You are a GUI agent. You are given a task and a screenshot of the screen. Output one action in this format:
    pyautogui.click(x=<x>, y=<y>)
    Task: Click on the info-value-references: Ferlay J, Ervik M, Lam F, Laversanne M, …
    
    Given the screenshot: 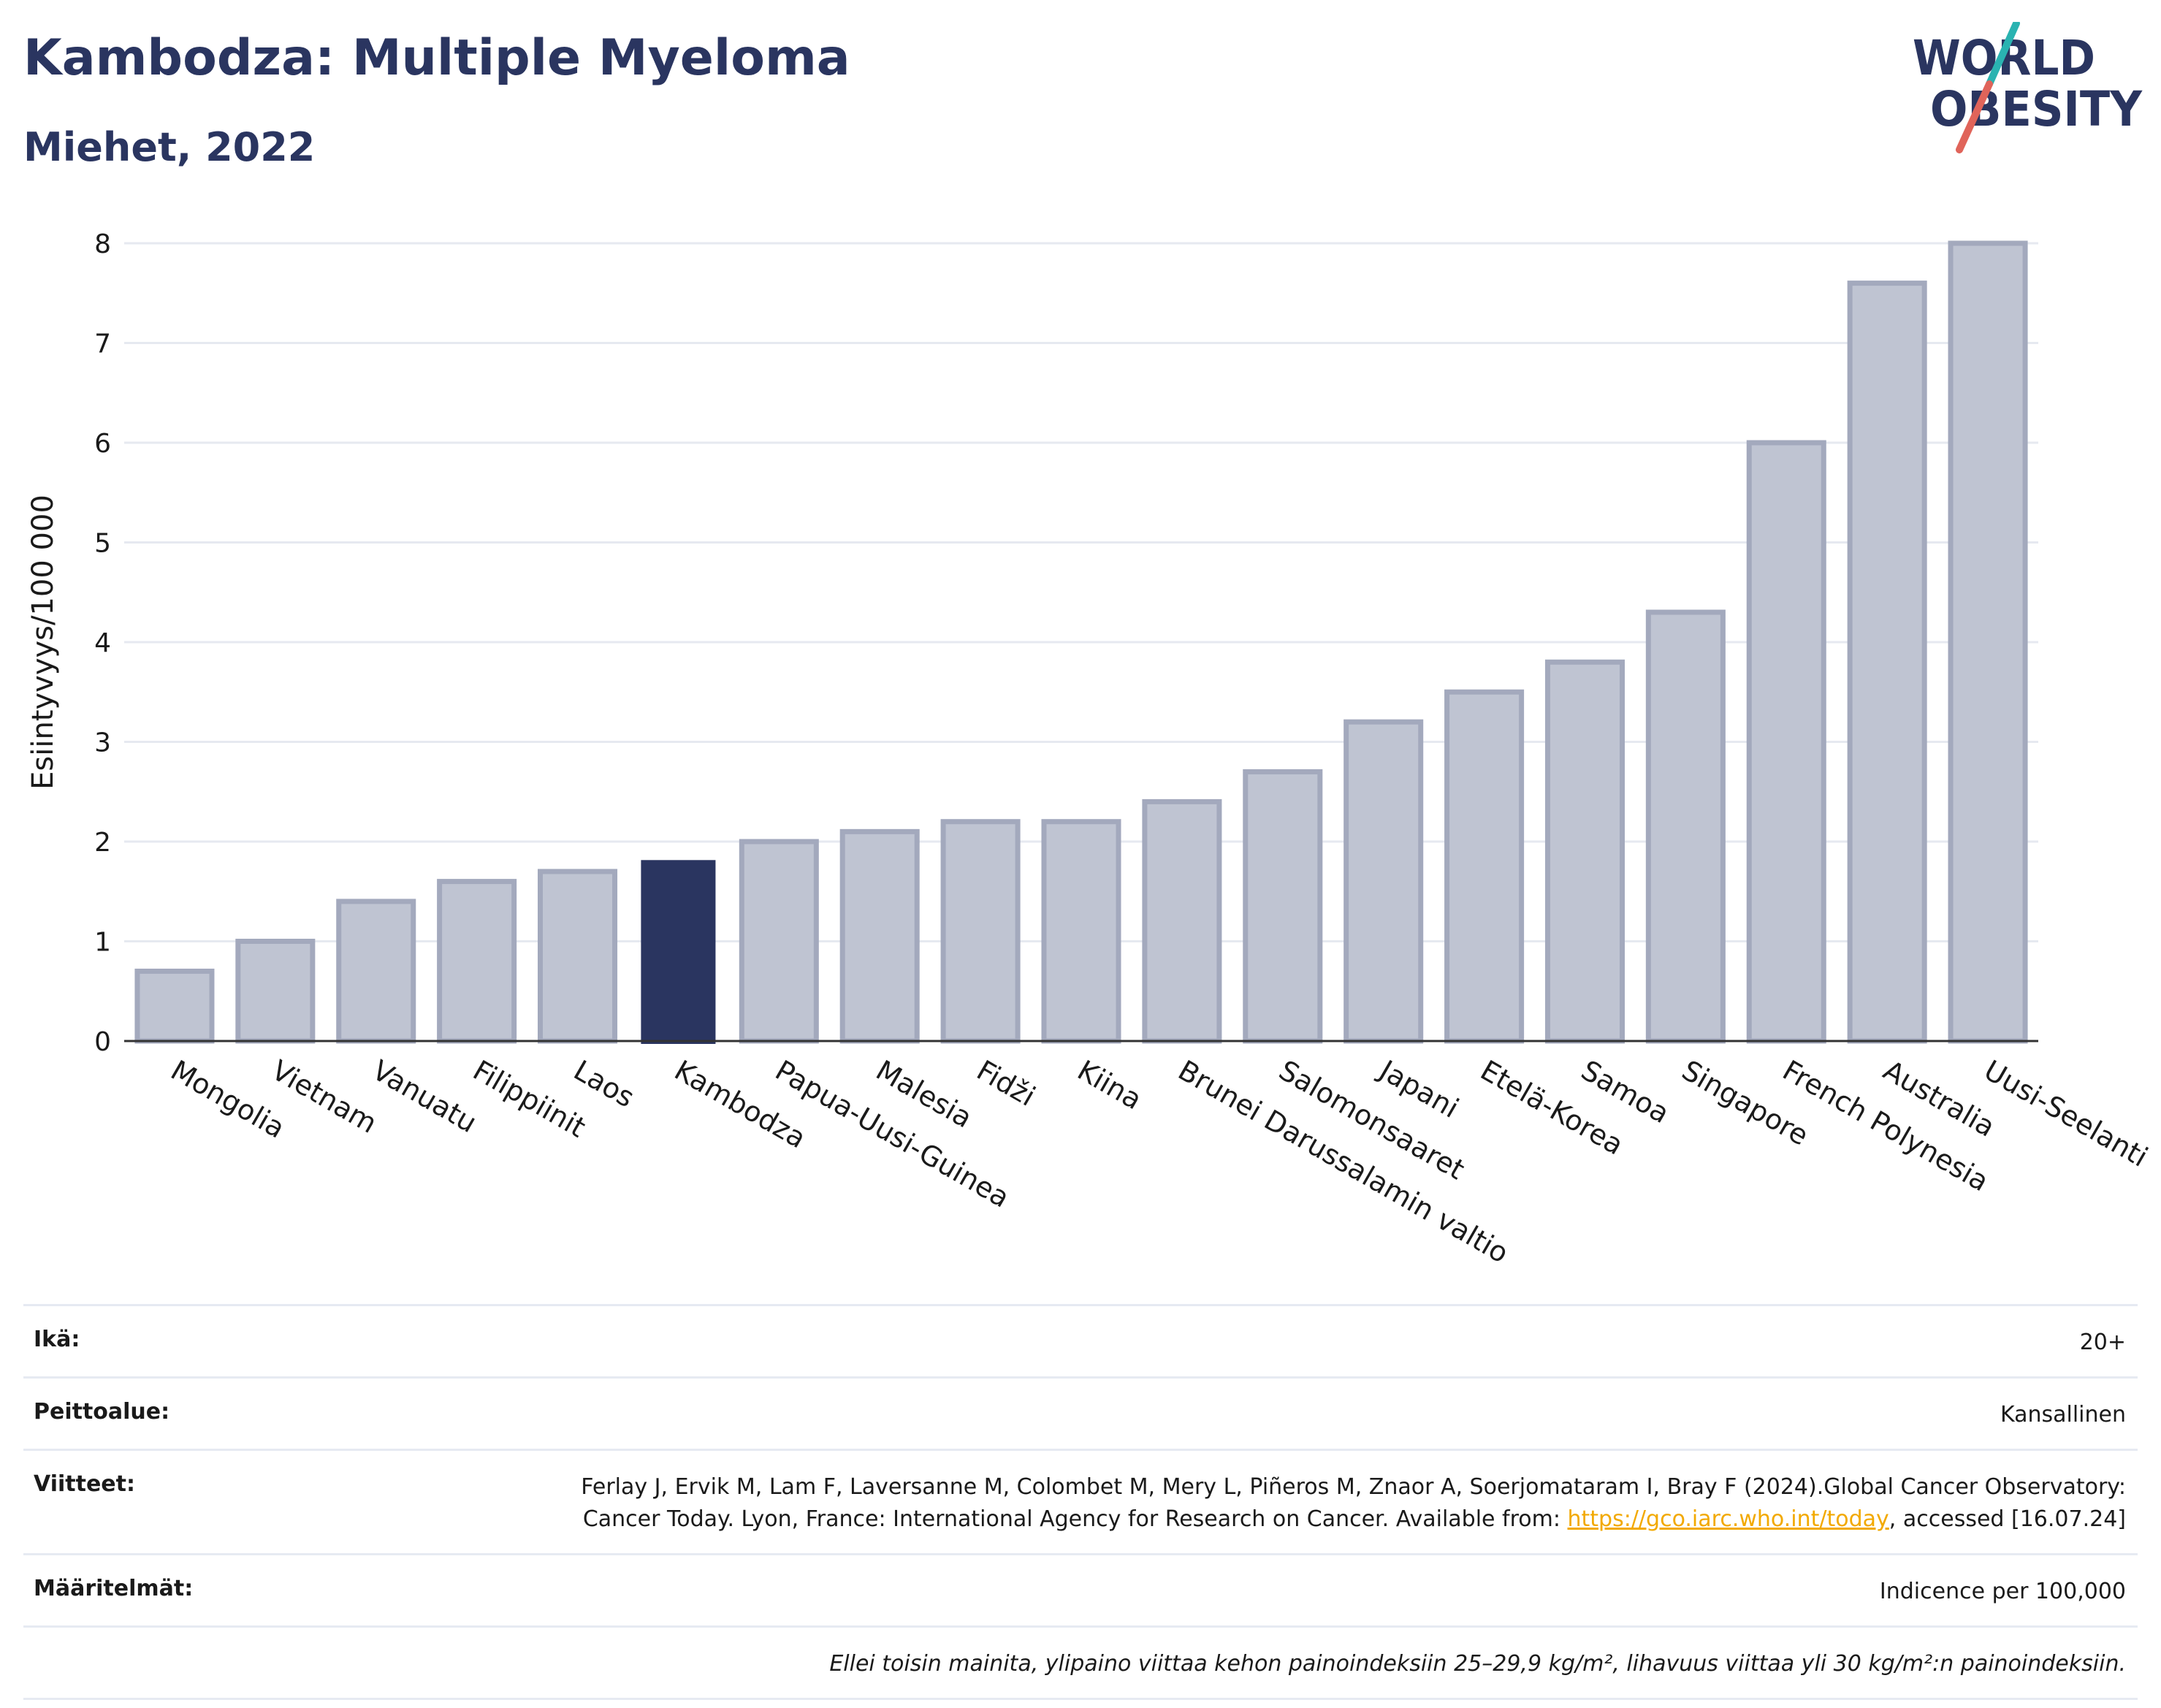 What is the action you would take?
    pyautogui.click(x=1323, y=1504)
    